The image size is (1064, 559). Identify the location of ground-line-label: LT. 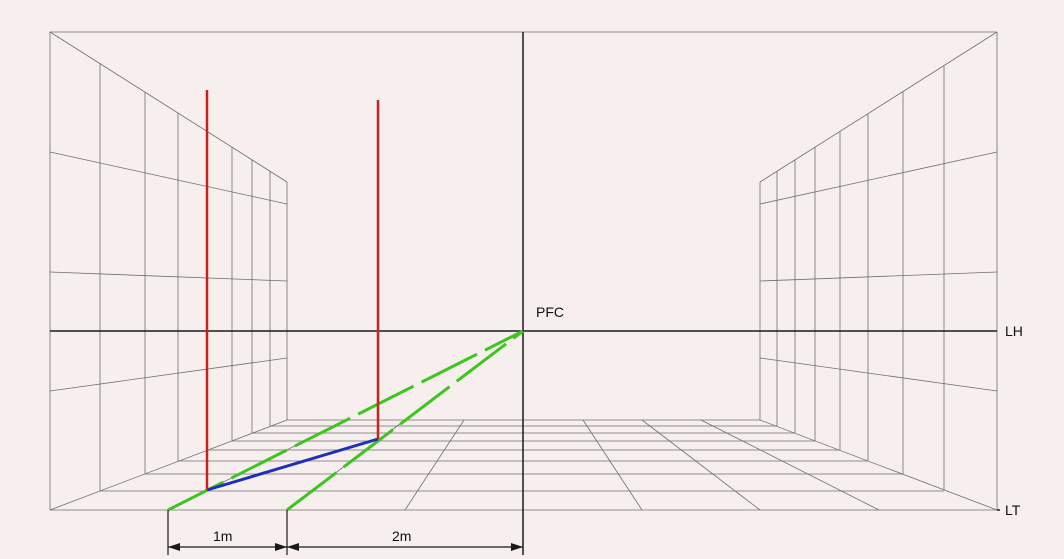
(1013, 510).